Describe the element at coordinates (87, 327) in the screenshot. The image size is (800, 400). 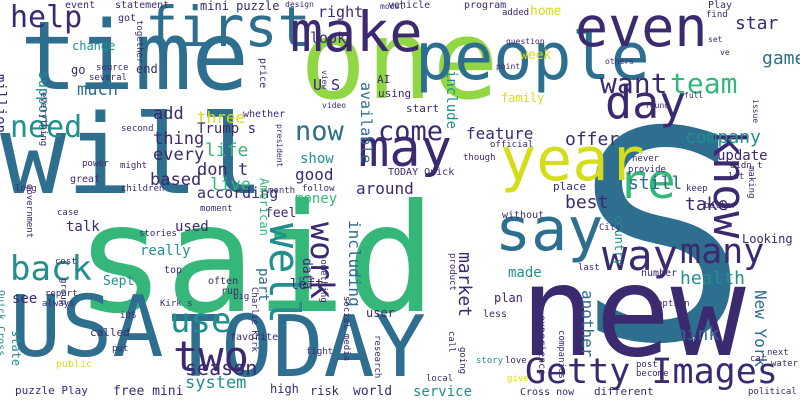
I see `word-usa: USA` at that location.